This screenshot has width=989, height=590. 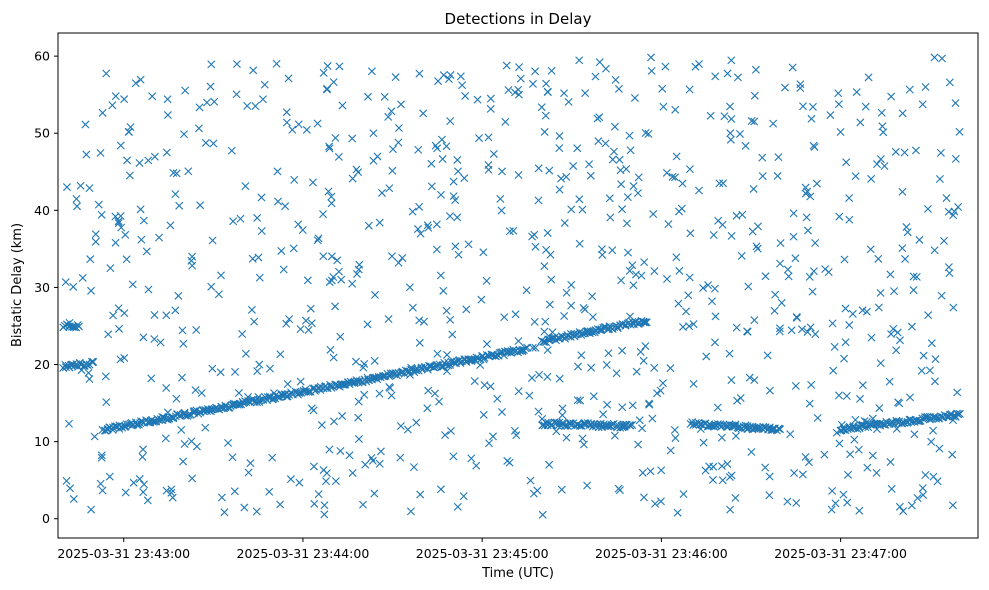 I want to click on x-tick-label-1: 2025-03-31 23:44:00, so click(x=303, y=553).